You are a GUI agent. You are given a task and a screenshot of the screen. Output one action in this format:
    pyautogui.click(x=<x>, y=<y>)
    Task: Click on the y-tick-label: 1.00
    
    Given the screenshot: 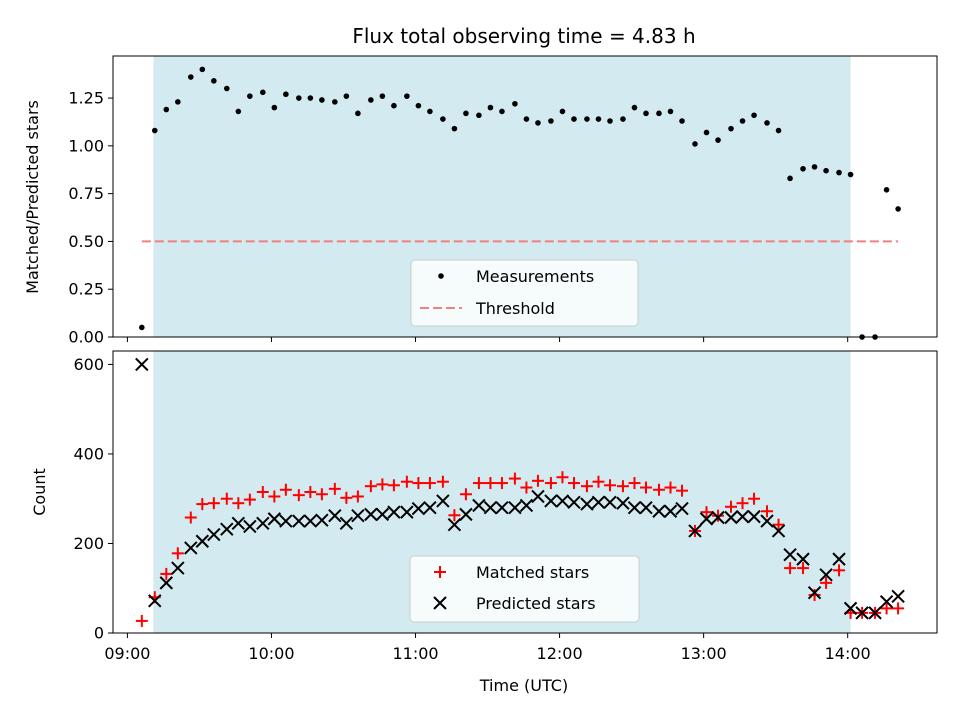 What is the action you would take?
    pyautogui.click(x=86, y=145)
    